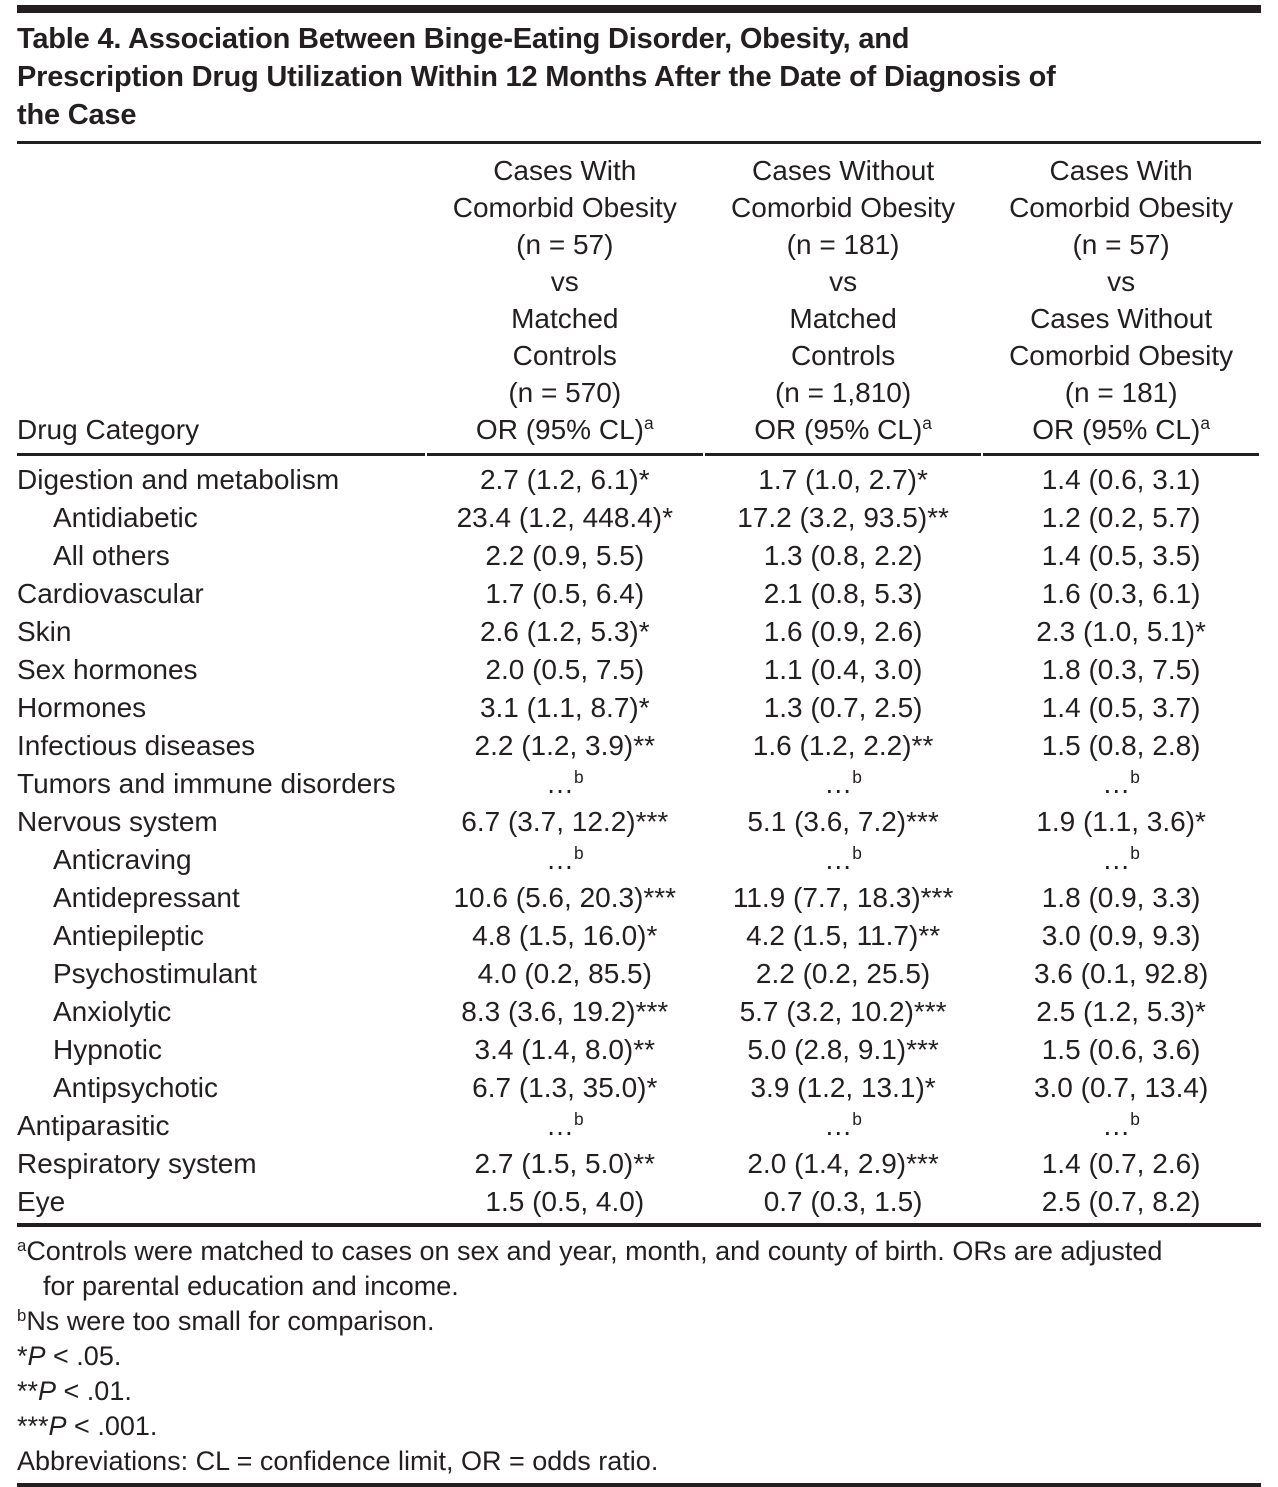 This screenshot has width=1278, height=1487. What do you see at coordinates (565, 935) in the screenshot?
I see `or-value-cell: 4.8 (1.5, 16.0)*` at bounding box center [565, 935].